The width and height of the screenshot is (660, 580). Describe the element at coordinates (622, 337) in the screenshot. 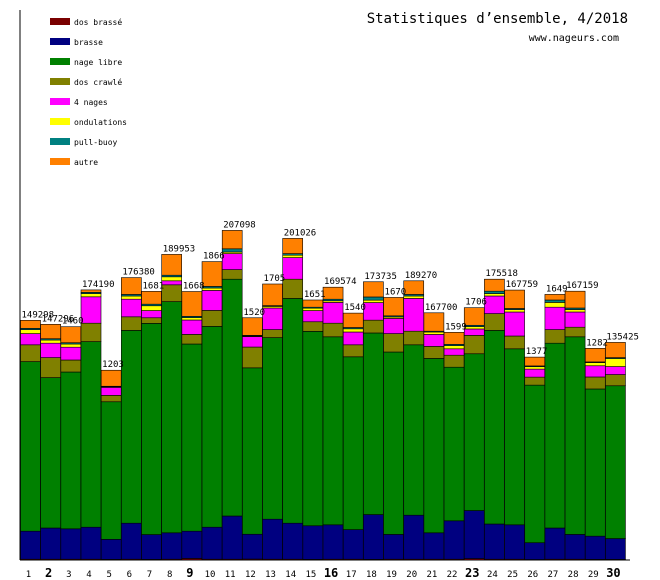

I see `bar-total-label: 135425` at that location.